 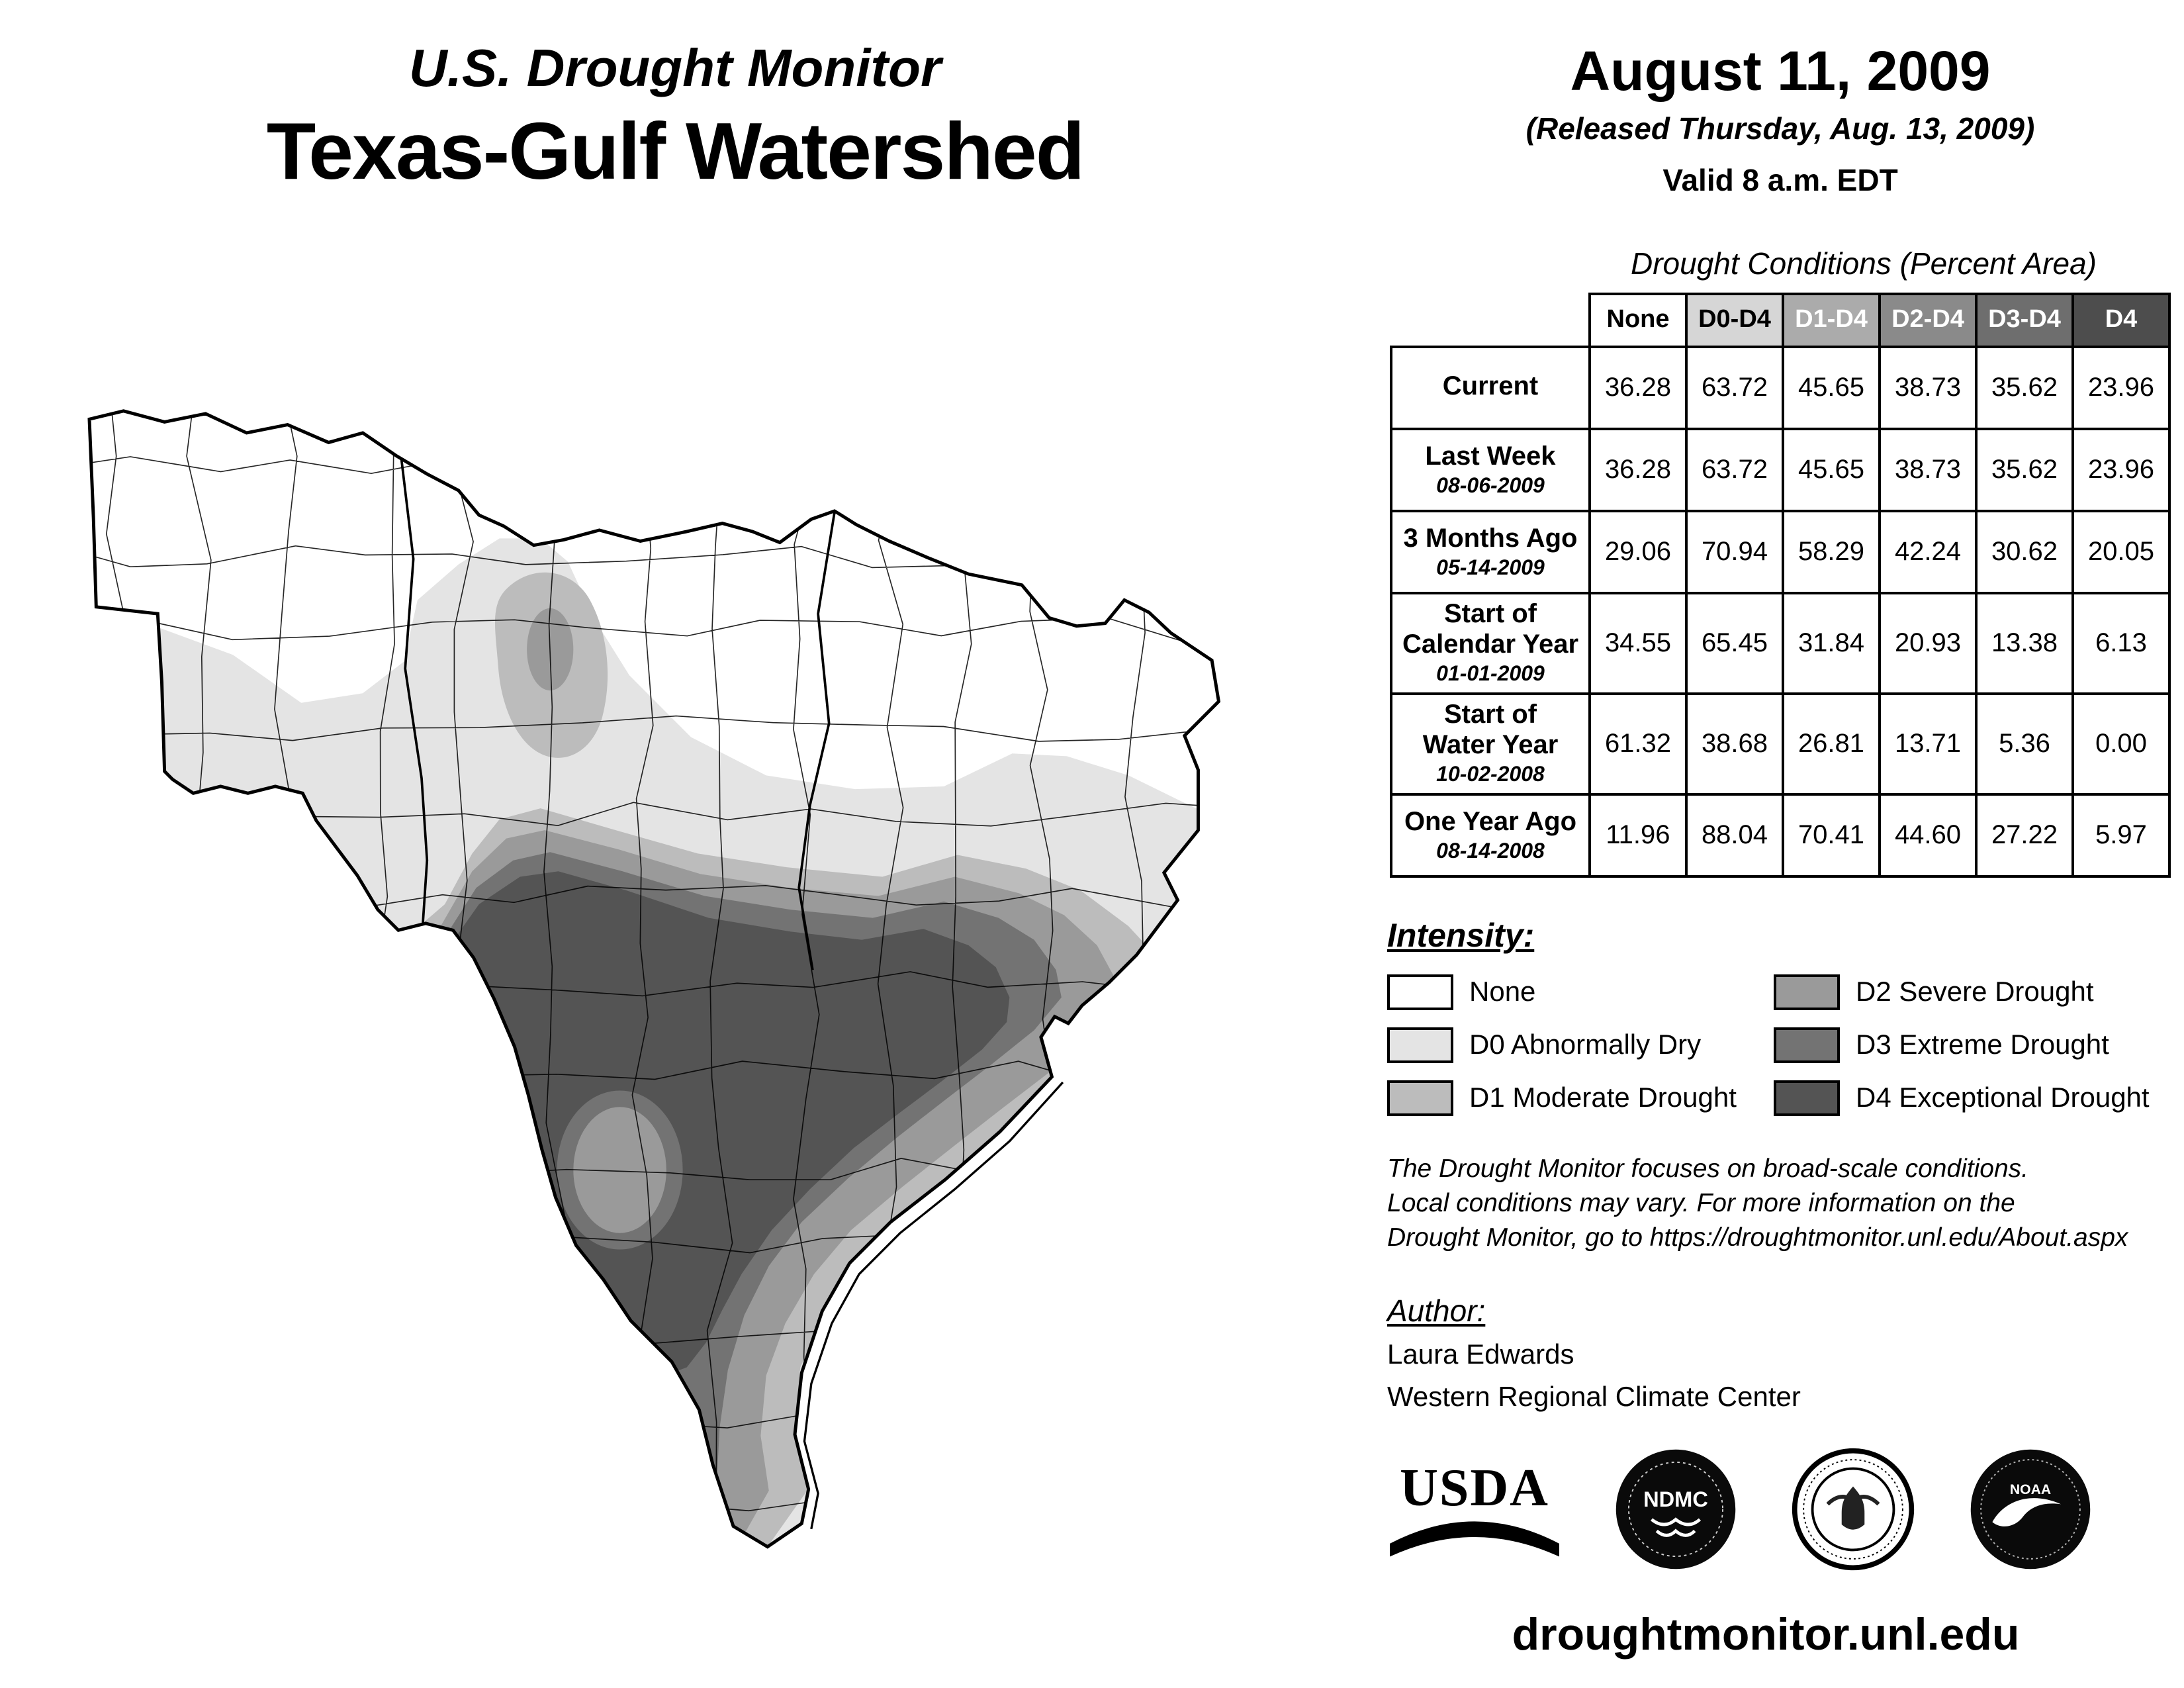 What do you see at coordinates (2003, 1097) in the screenshot?
I see `legend-label: D4 Exceptional Drought` at bounding box center [2003, 1097].